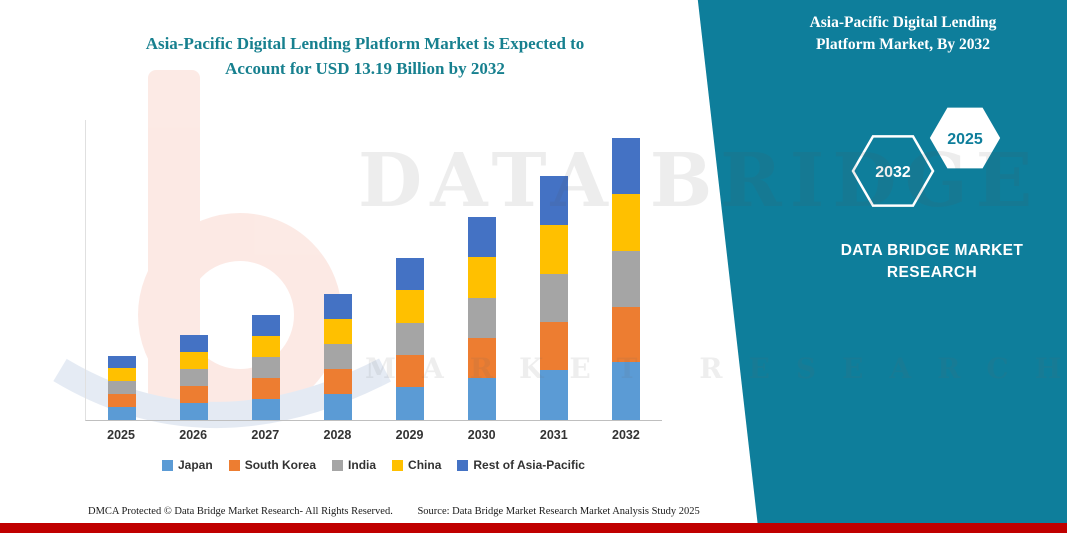  I want to click on hexagon-2032-label: 2032, so click(893, 172).